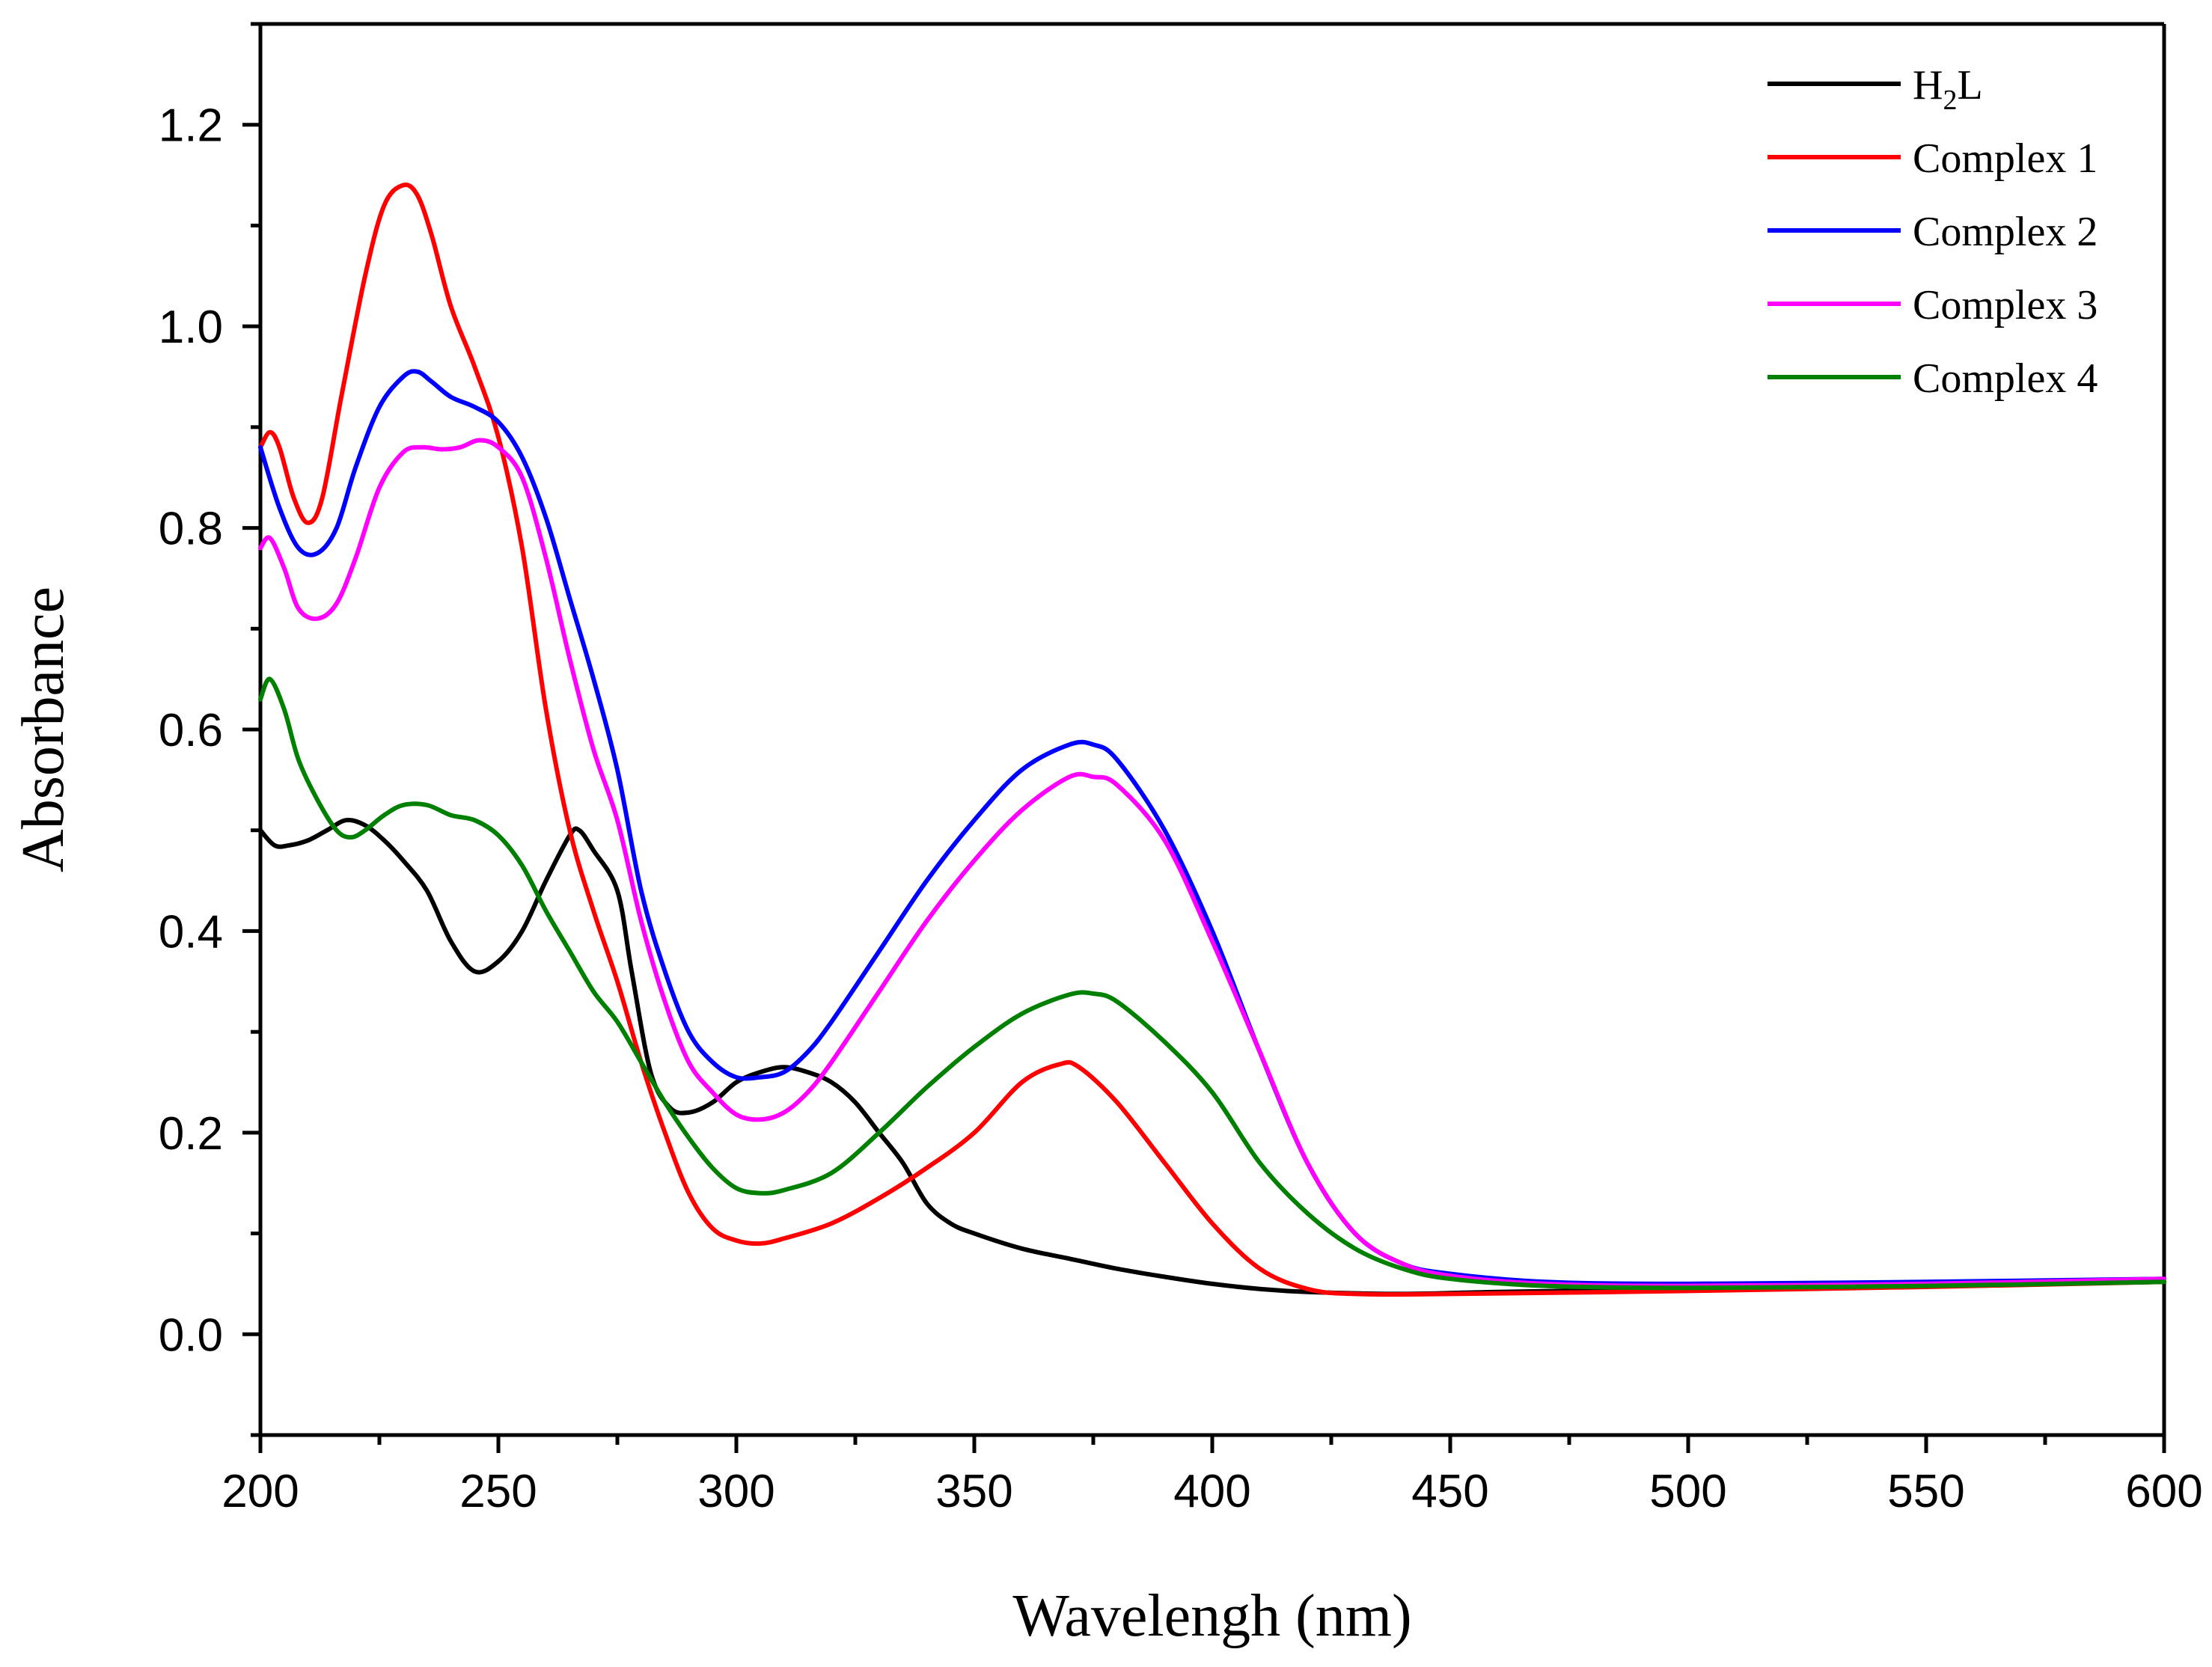  I want to click on legend-label-complex-2: Complex 2, so click(2005, 232).